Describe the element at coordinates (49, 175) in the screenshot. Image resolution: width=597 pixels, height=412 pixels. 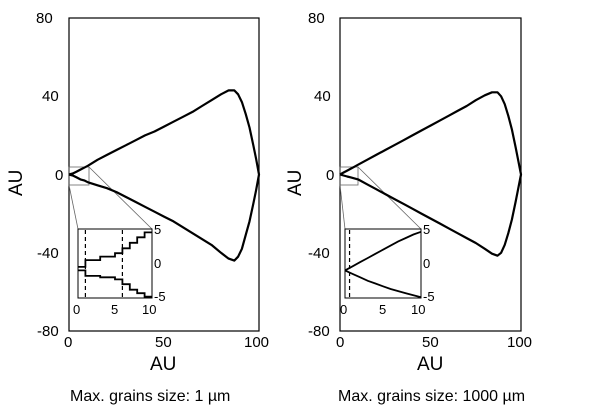
I see `y-ticks-left: 80 40 0 -40 -80` at that location.